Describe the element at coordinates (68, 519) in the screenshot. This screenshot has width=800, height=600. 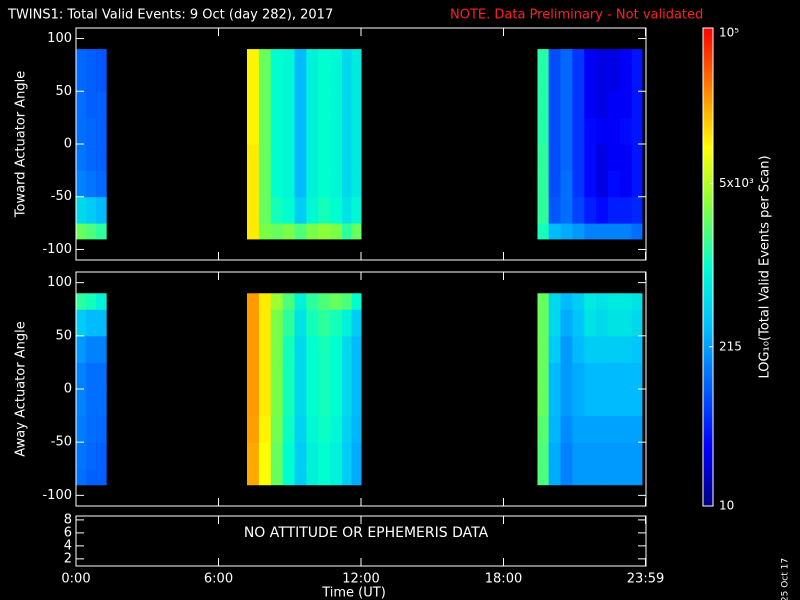
I see `y-tick-label: 8` at that location.